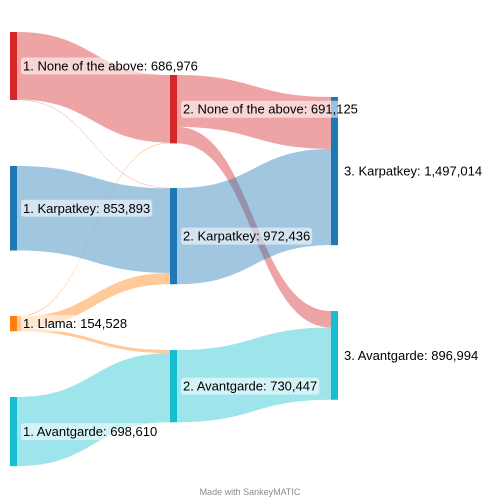  I want to click on flow-n1_avant-to-n2_avant, so click(93, 410).